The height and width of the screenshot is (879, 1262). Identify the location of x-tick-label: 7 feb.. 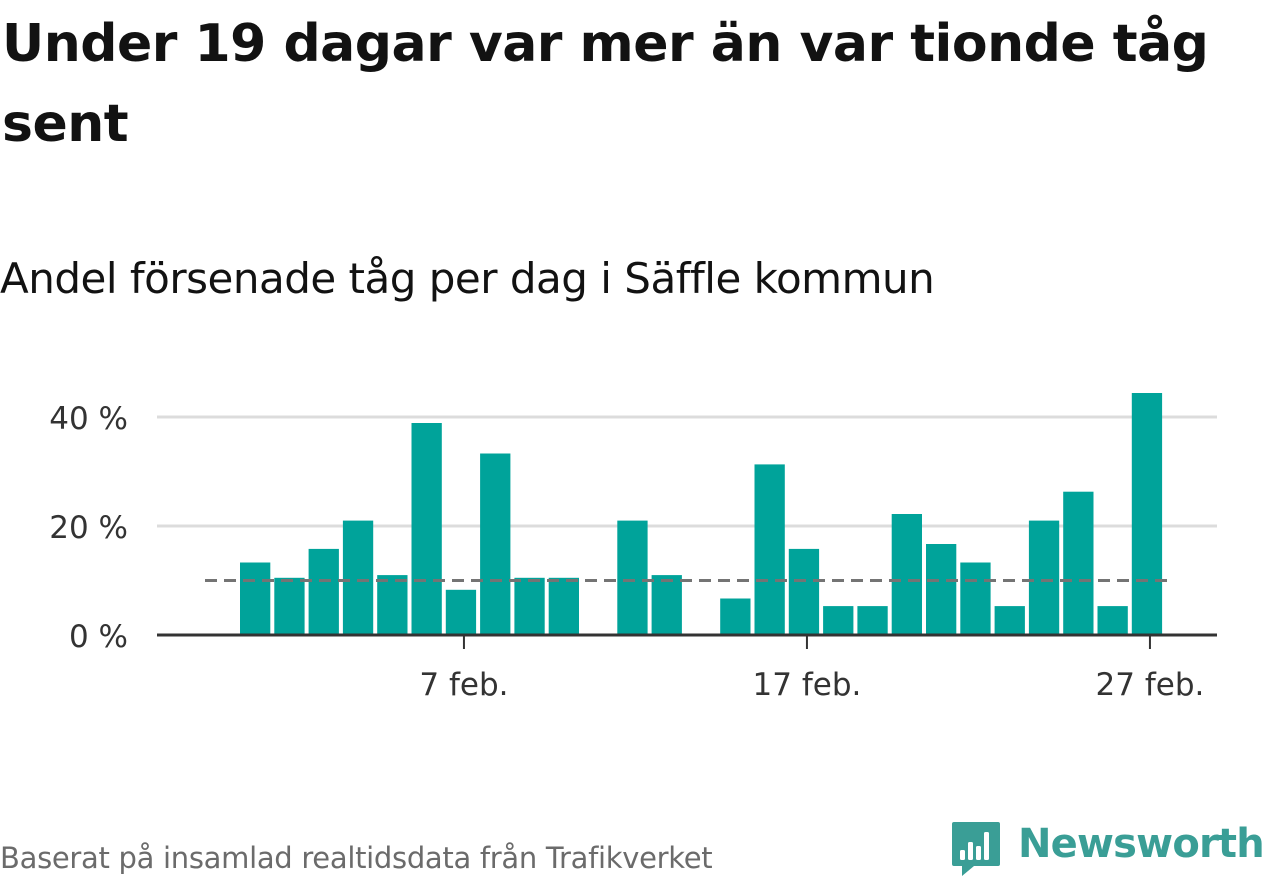
(463, 685).